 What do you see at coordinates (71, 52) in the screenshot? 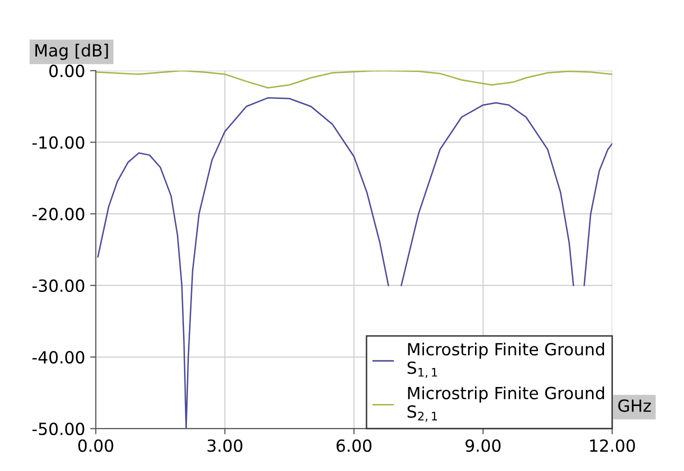
I see `y-axis-title: Mag [dB]` at bounding box center [71, 52].